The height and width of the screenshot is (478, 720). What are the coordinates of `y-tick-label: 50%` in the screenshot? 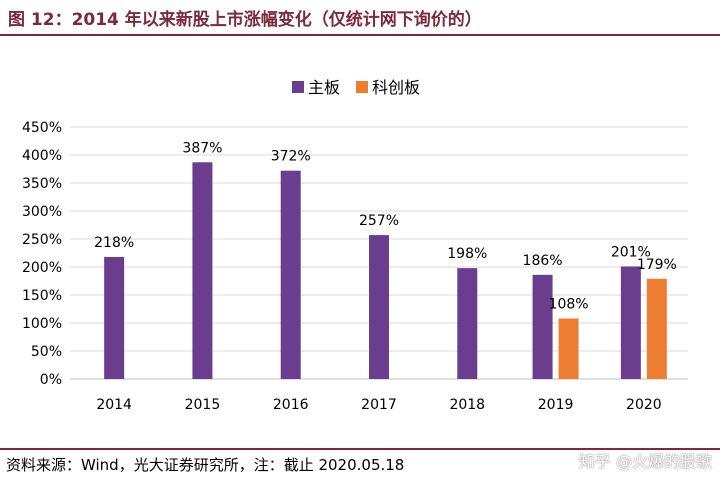 It's located at (46, 352).